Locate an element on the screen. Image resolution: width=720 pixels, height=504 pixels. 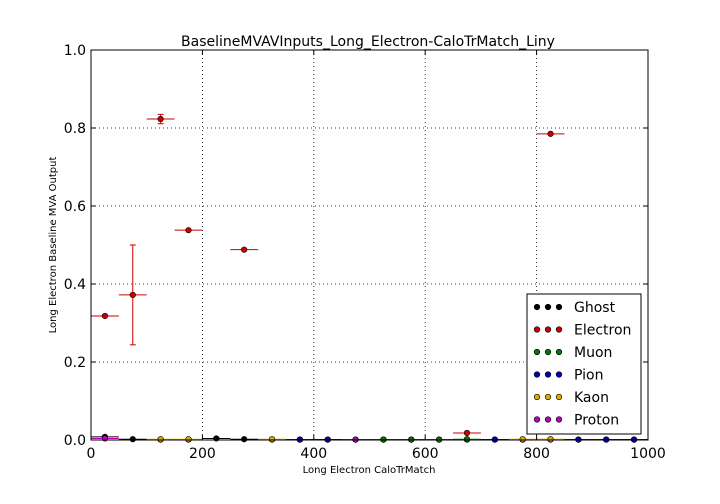
x-tick-label: 600 is located at coordinates (425, 454).